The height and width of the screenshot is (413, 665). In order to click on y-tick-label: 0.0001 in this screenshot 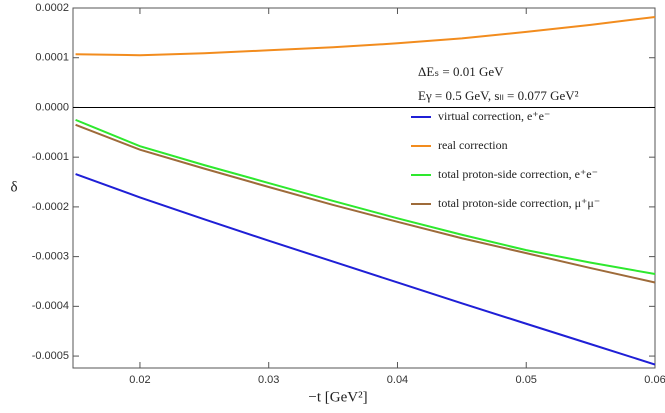, I will do `click(52, 58)`.